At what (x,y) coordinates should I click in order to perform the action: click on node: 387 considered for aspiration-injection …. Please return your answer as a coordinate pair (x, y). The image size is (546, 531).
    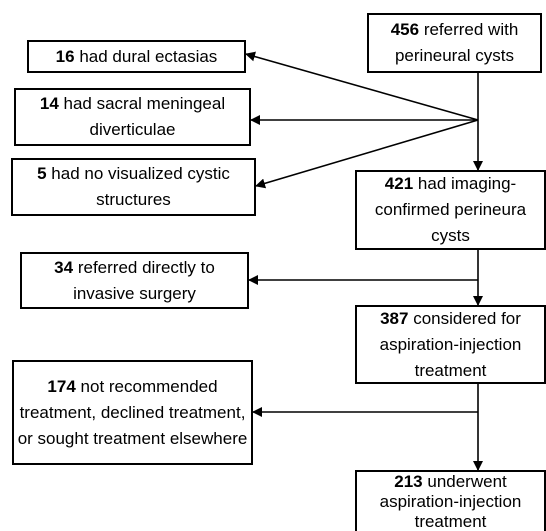
    Looking at the image, I should click on (450, 344).